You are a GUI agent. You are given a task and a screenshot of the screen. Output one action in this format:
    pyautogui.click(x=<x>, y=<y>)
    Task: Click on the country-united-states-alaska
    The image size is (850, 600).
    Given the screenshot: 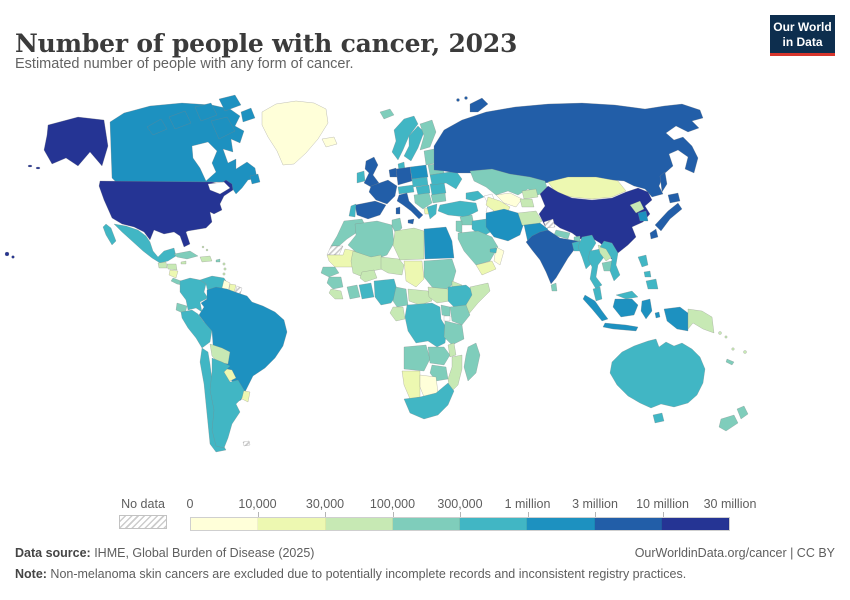 What is the action you would take?
    pyautogui.click(x=76, y=141)
    